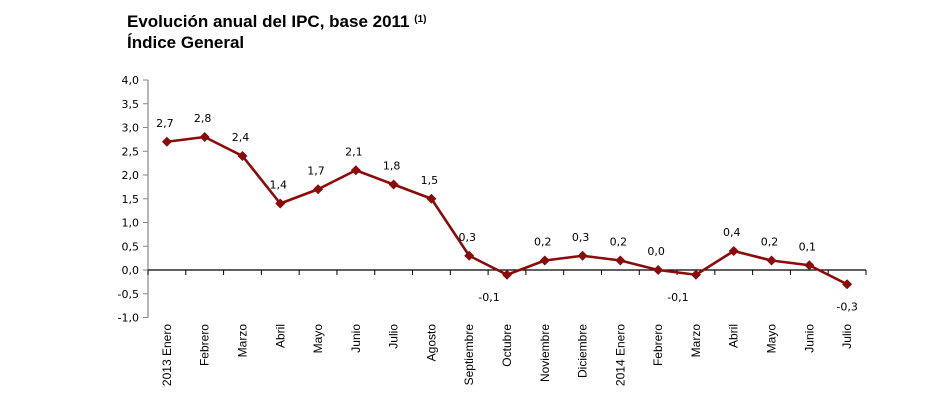 The height and width of the screenshot is (415, 933). I want to click on data-label: 0,0, so click(656, 251).